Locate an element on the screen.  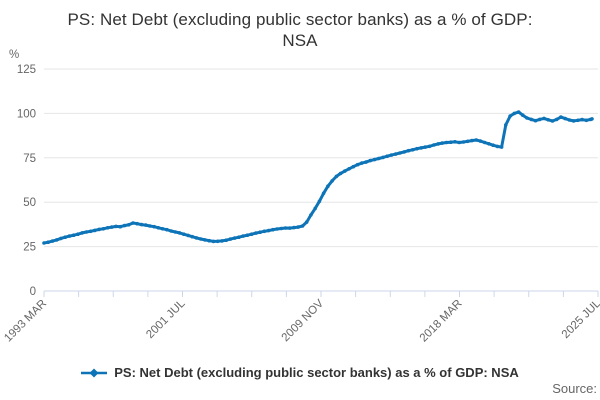
y-axis-tick-label: 50 is located at coordinates (29, 203).